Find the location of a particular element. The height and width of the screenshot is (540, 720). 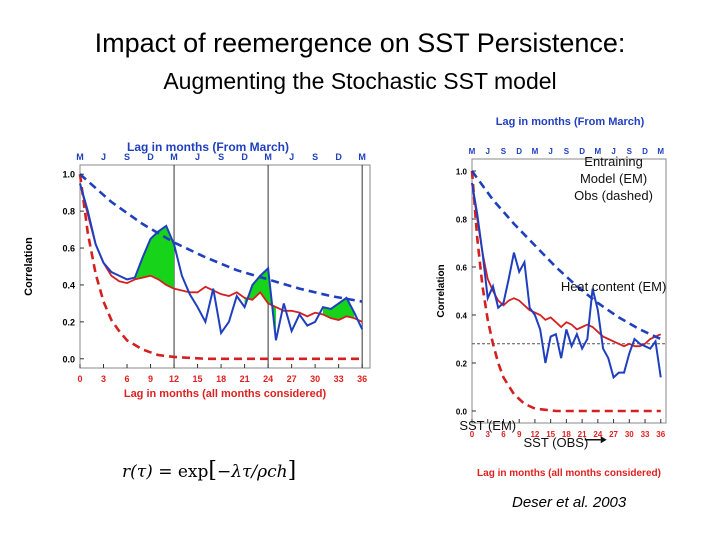

model-dashed-line is located at coordinates (220, 267).